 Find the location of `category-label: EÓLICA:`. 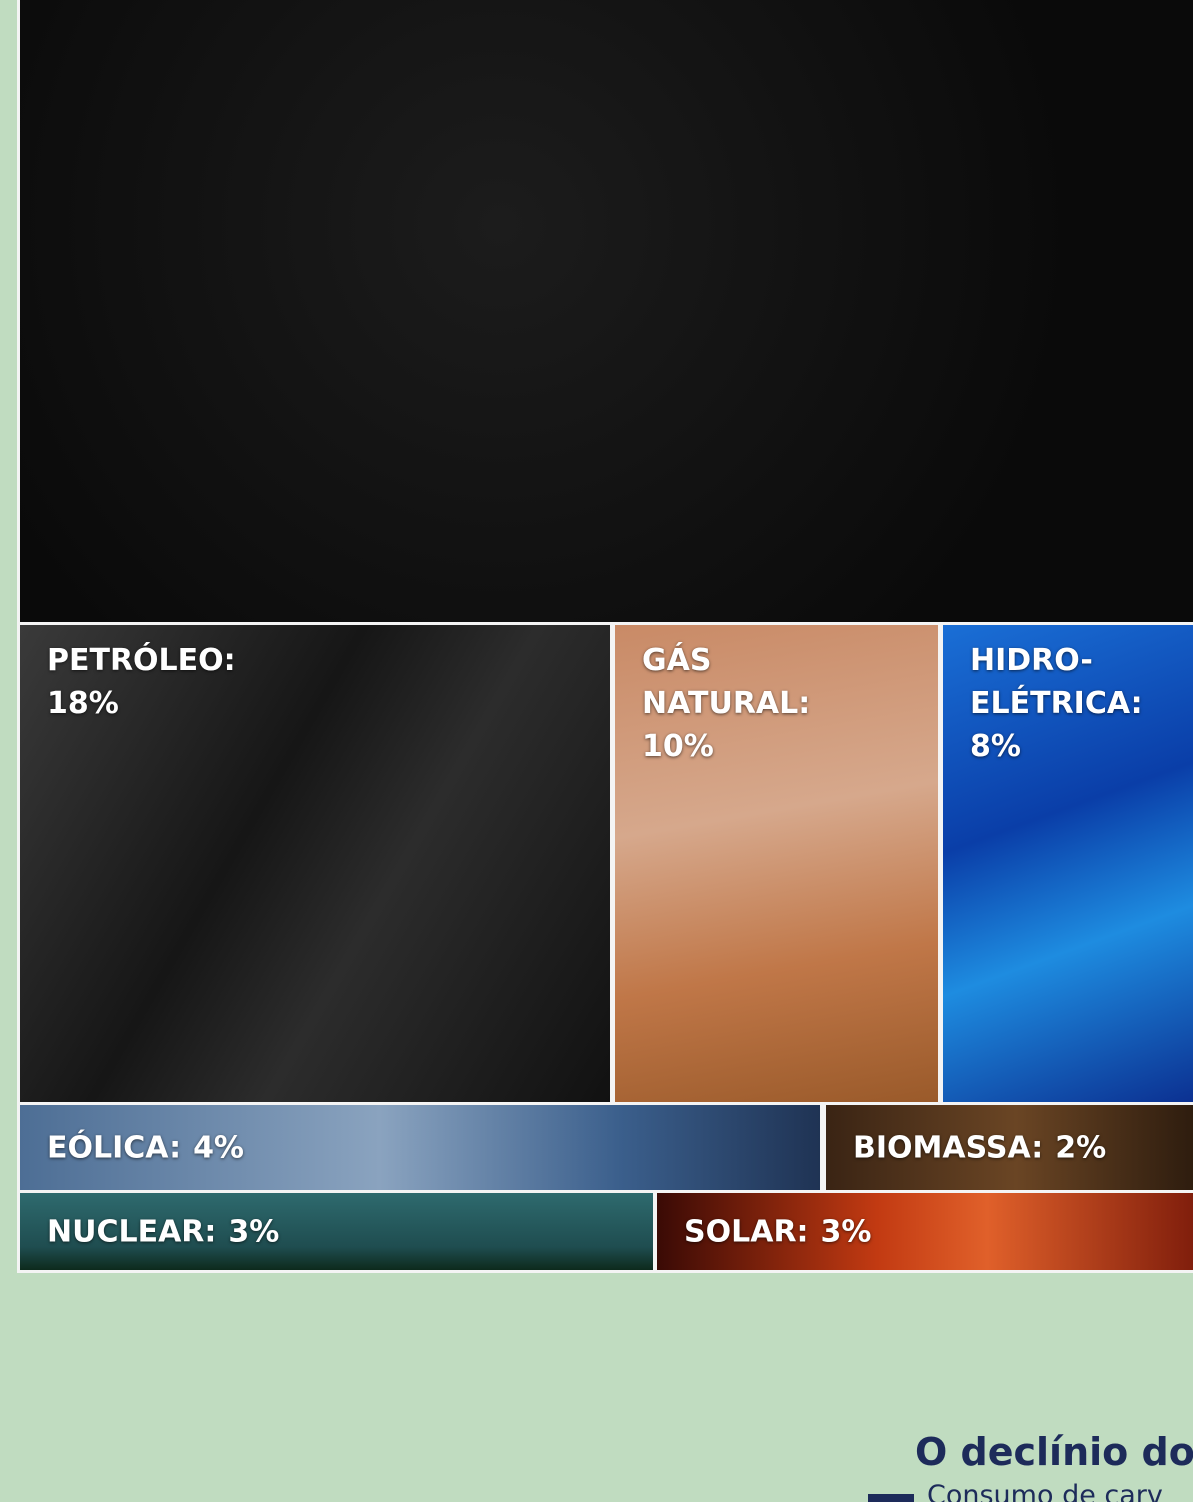

category-label: EÓLICA: is located at coordinates (114, 1147).